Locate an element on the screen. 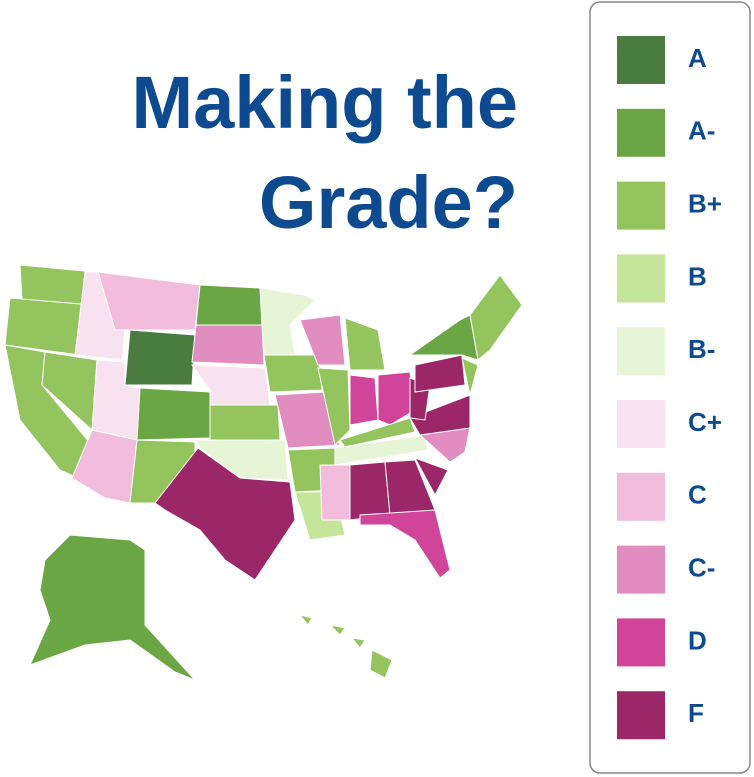 This screenshot has height=777, width=754. legend-label: F is located at coordinates (696, 713).